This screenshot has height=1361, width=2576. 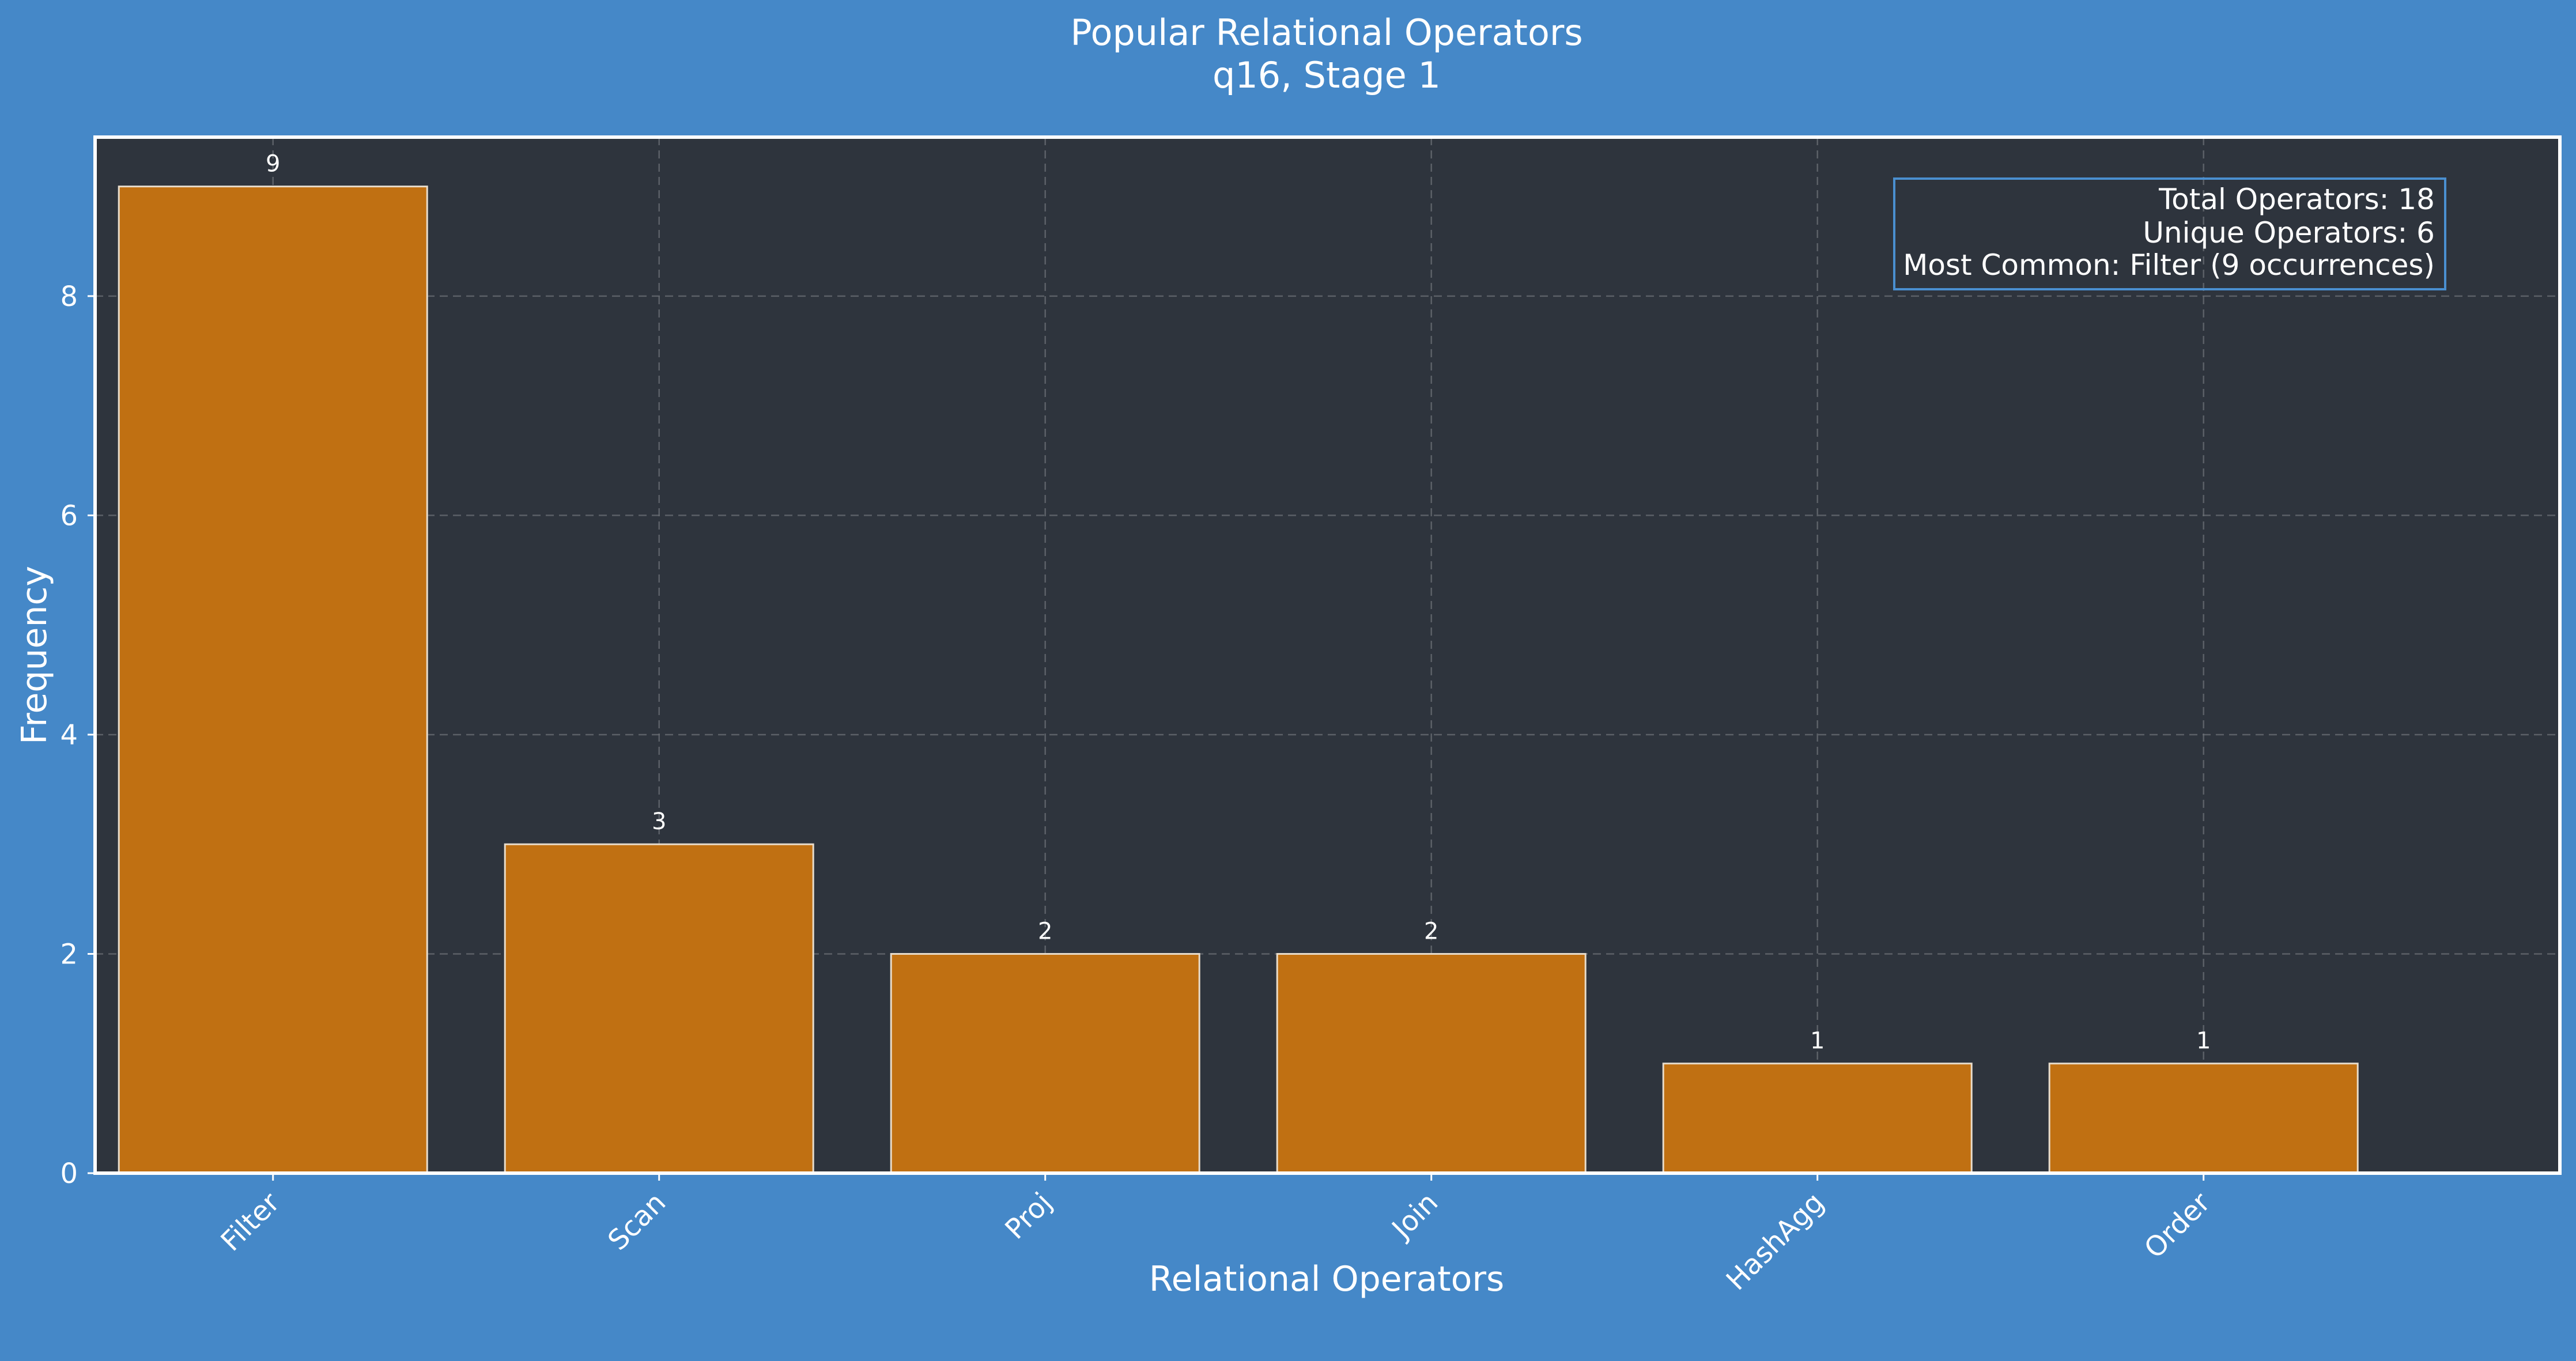 What do you see at coordinates (69, 516) in the screenshot?
I see `y-tick-label: 6` at bounding box center [69, 516].